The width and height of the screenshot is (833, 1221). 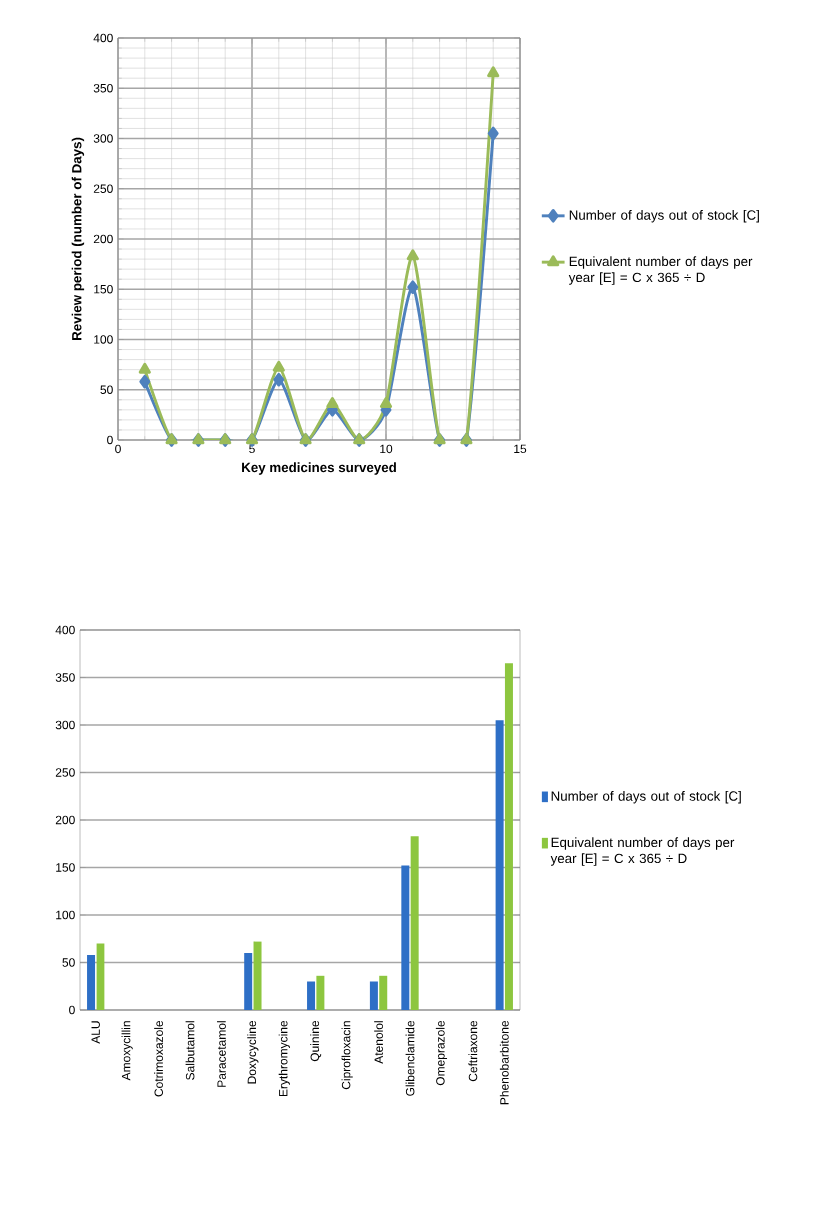 I want to click on y-axis-title: Review period (number of Days), so click(x=78, y=238).